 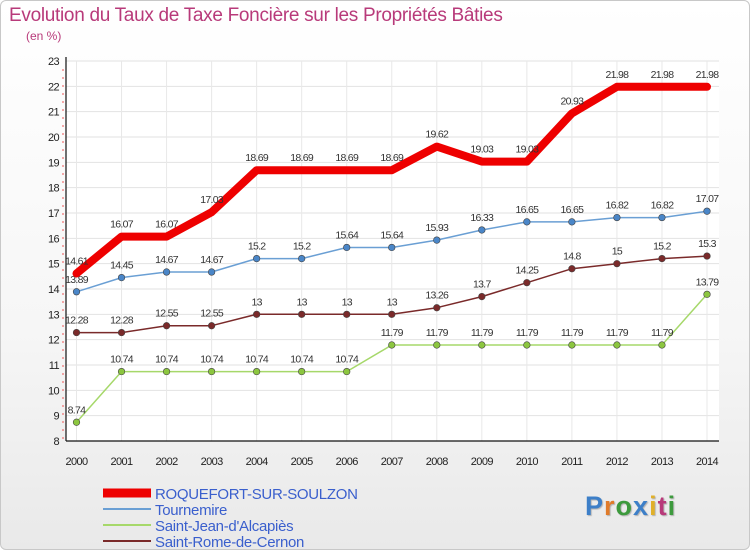 I want to click on legend-label: Saint-Jean-d'Alcapiès, so click(x=224, y=526).